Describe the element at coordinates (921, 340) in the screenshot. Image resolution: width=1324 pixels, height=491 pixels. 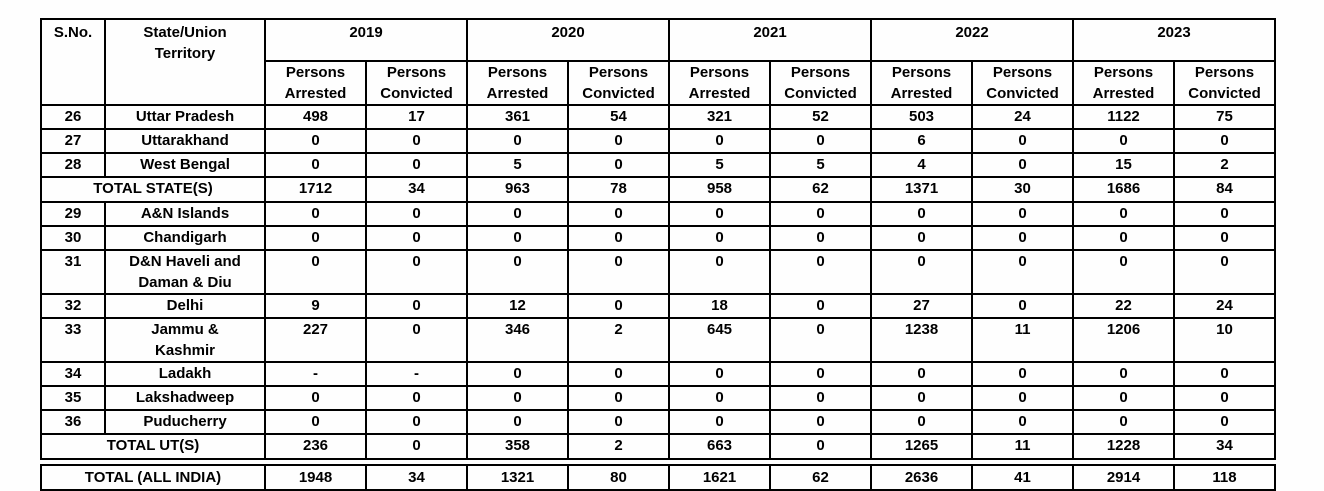
I see `value-cell: 1238` at that location.